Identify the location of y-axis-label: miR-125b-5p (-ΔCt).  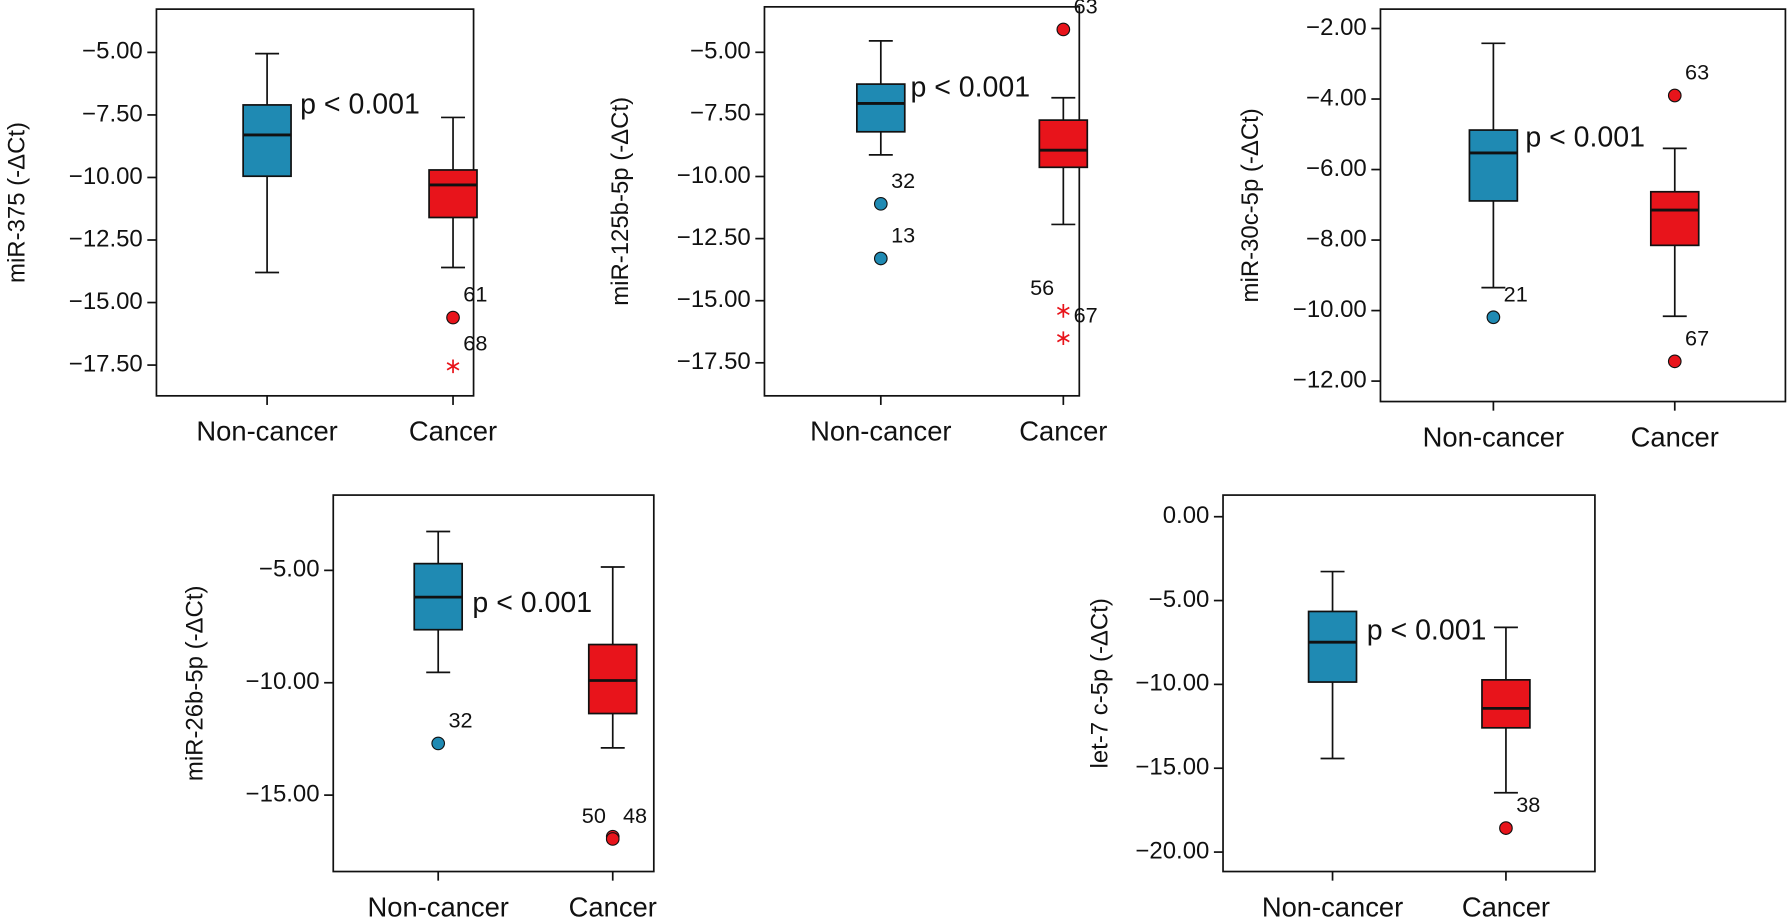
(620, 201).